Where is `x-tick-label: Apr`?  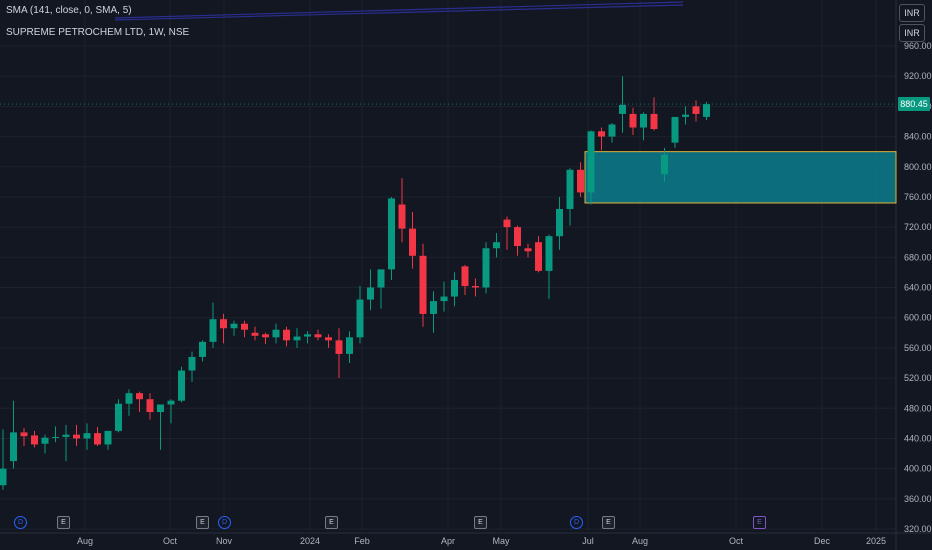
x-tick-label: Apr is located at coordinates (448, 541).